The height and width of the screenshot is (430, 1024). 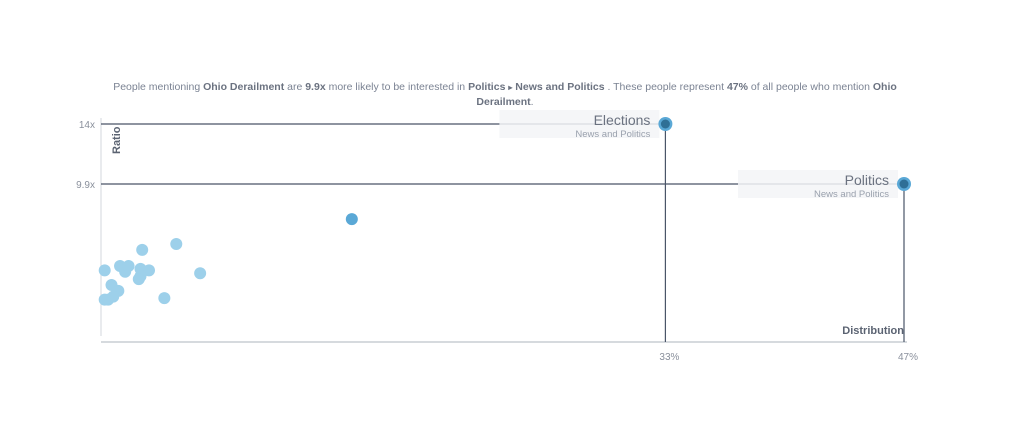 I want to click on x-axis-title: Distribution, so click(x=873, y=331).